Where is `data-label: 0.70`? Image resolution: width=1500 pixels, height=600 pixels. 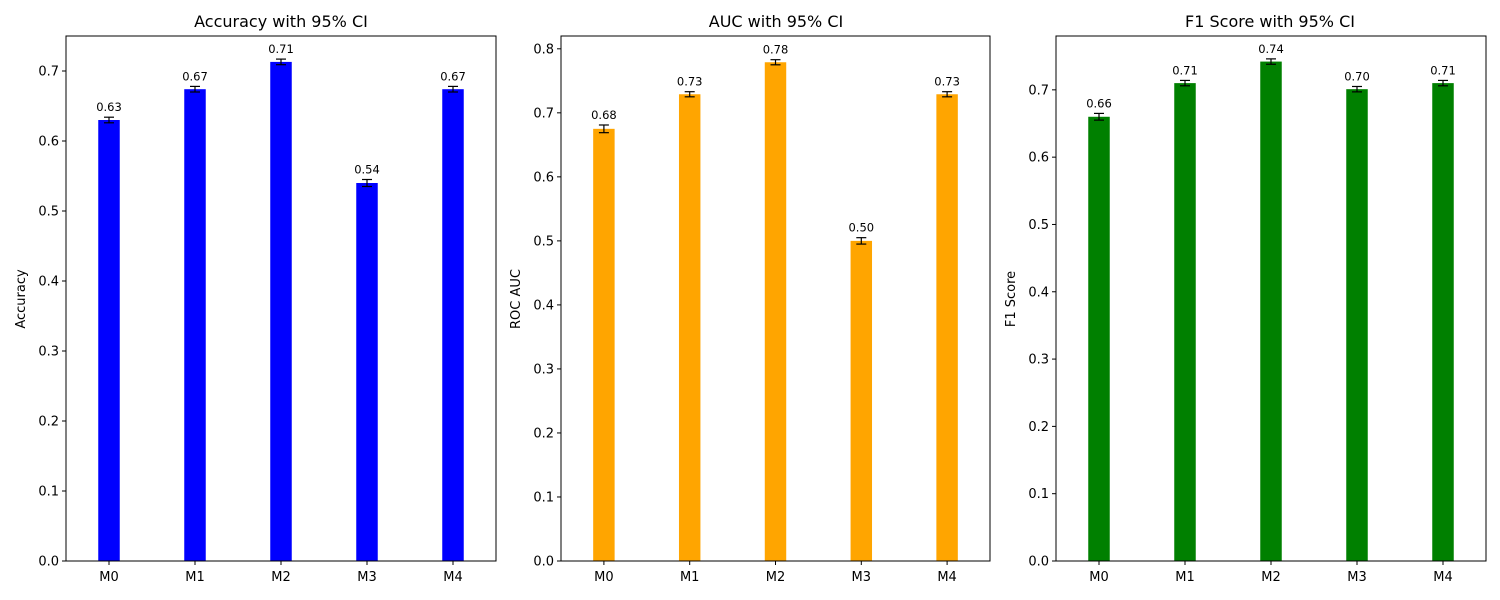
data-label: 0.70 is located at coordinates (1357, 76).